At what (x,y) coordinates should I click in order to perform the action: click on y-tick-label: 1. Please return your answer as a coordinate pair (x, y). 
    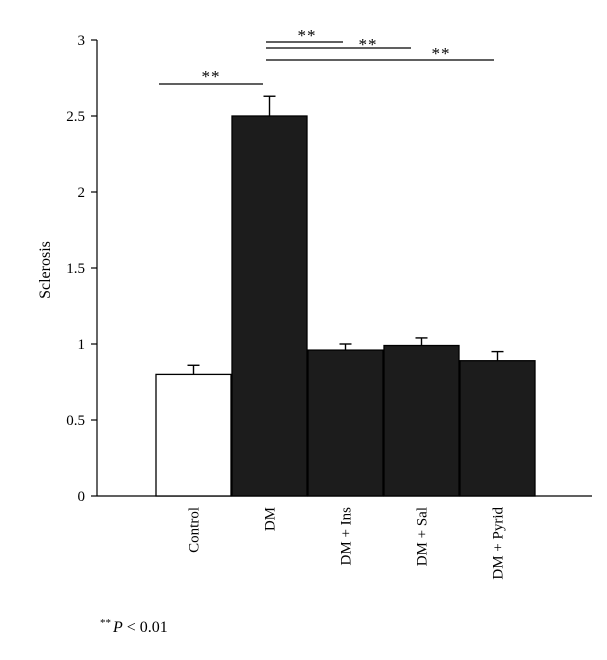
    Looking at the image, I should click on (82, 345).